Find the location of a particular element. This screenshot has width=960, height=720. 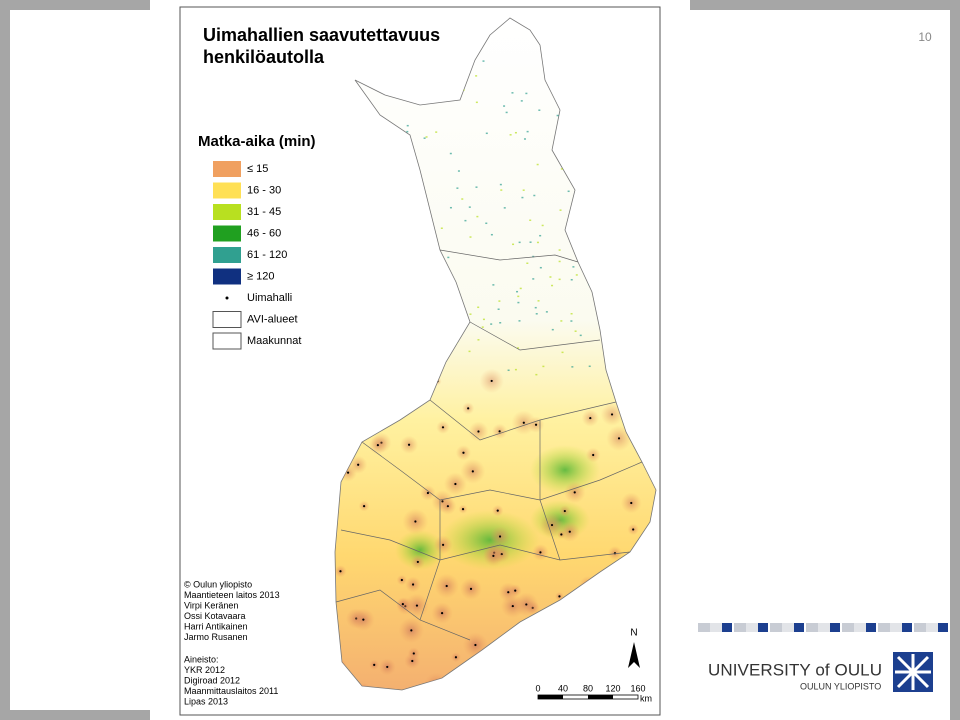

credit-line: Ossi Kotavaara is located at coordinates (215, 616).